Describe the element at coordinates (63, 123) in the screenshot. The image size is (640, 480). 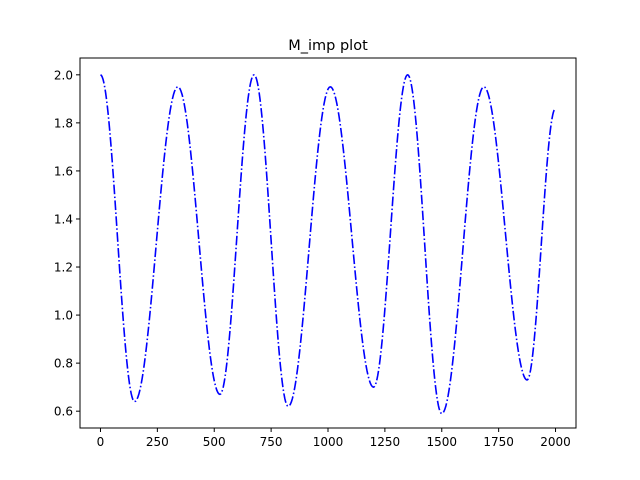
I see `y-tick-label: 1.8` at that location.